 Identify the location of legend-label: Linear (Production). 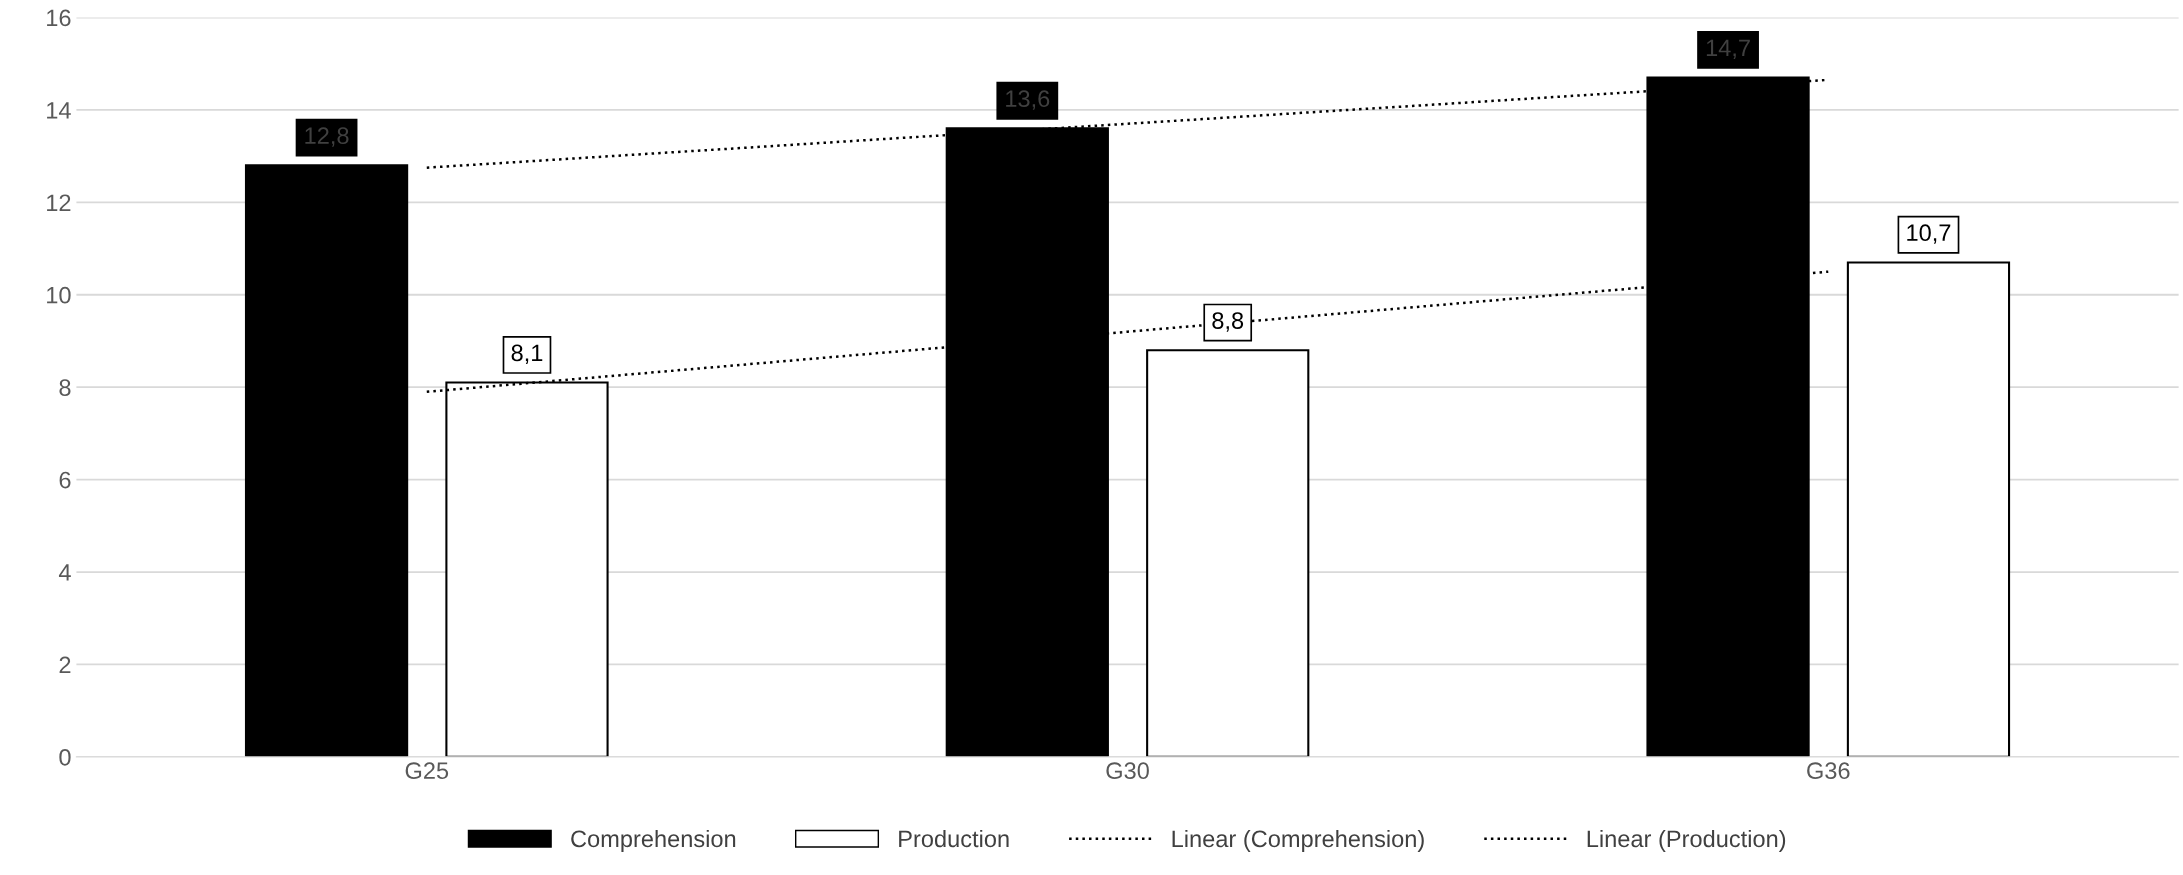
(1686, 840).